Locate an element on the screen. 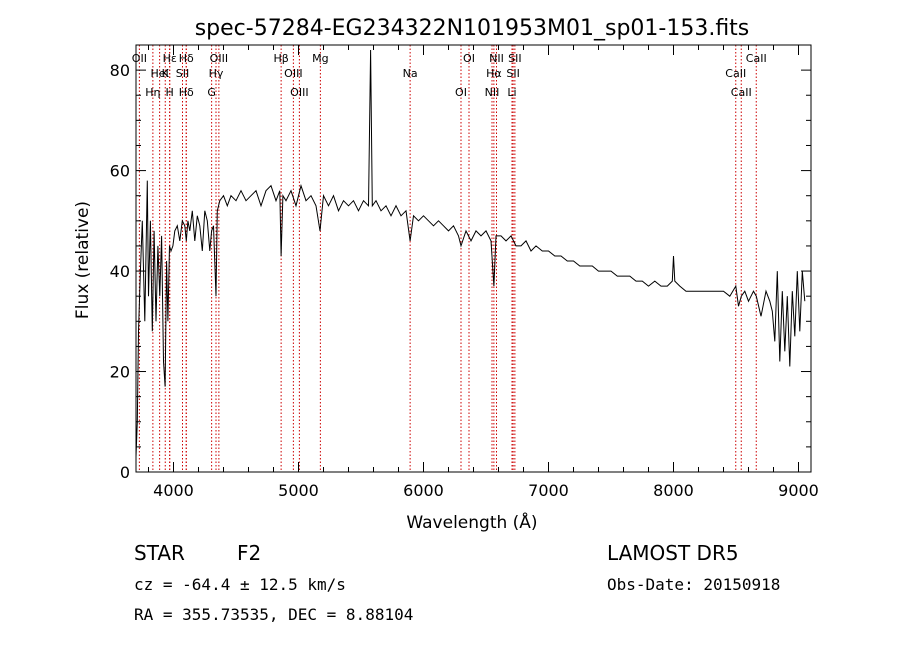  line-marker-label: H is located at coordinates (169, 92).